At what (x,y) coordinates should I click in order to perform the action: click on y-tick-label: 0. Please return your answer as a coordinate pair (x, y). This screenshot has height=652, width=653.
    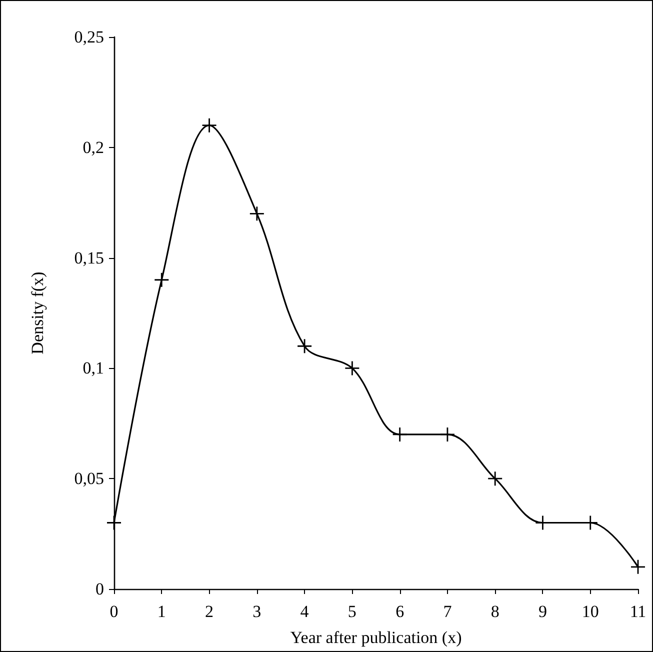
    Looking at the image, I should click on (100, 589).